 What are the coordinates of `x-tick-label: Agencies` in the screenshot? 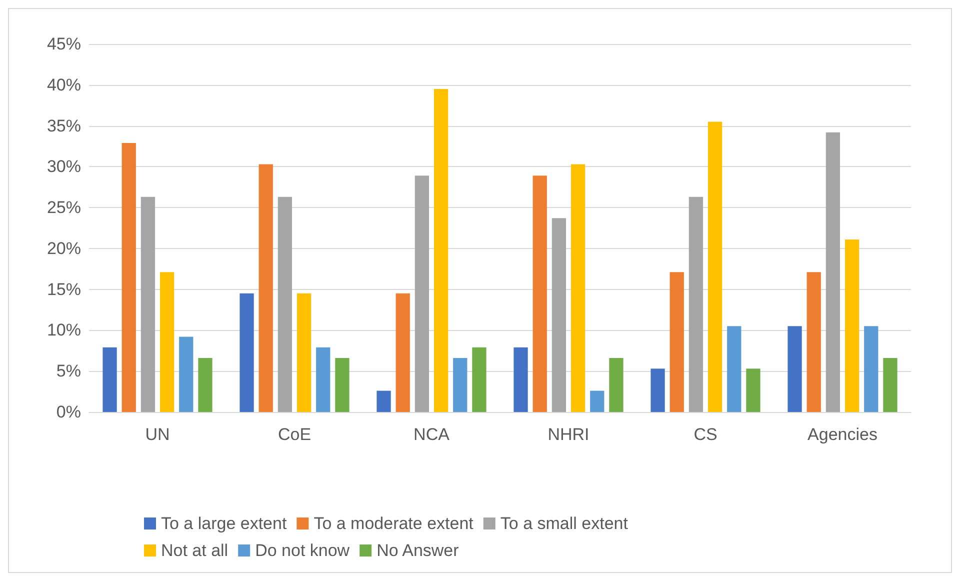 It's located at (843, 434).